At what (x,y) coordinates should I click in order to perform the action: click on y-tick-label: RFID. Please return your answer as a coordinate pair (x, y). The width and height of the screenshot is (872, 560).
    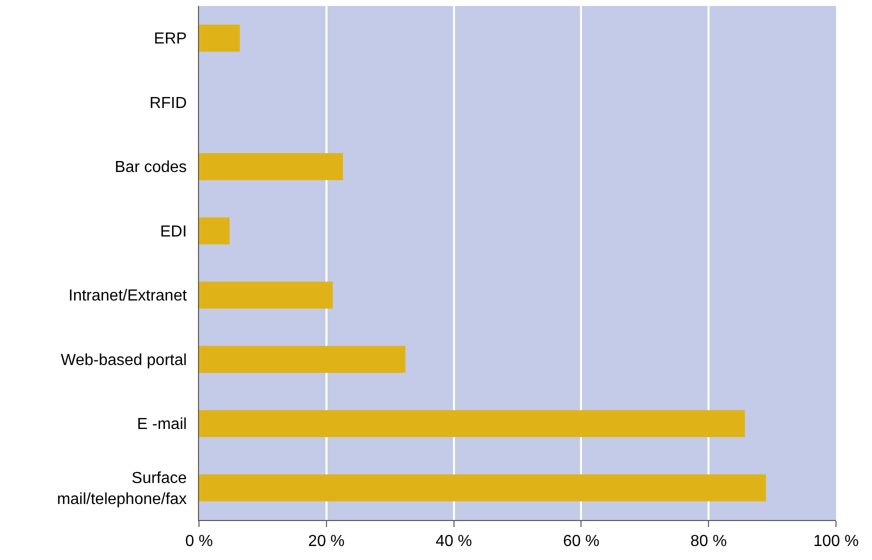
    Looking at the image, I should click on (168, 103).